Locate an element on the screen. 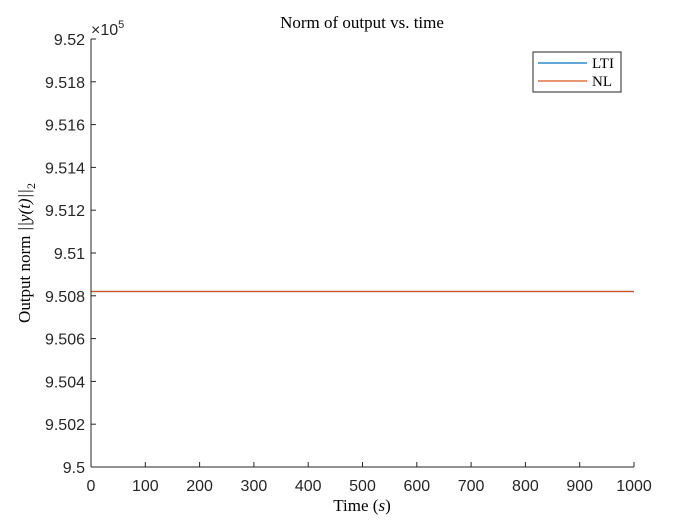 The height and width of the screenshot is (525, 700). x-tick-label: 0 is located at coordinates (91, 486).